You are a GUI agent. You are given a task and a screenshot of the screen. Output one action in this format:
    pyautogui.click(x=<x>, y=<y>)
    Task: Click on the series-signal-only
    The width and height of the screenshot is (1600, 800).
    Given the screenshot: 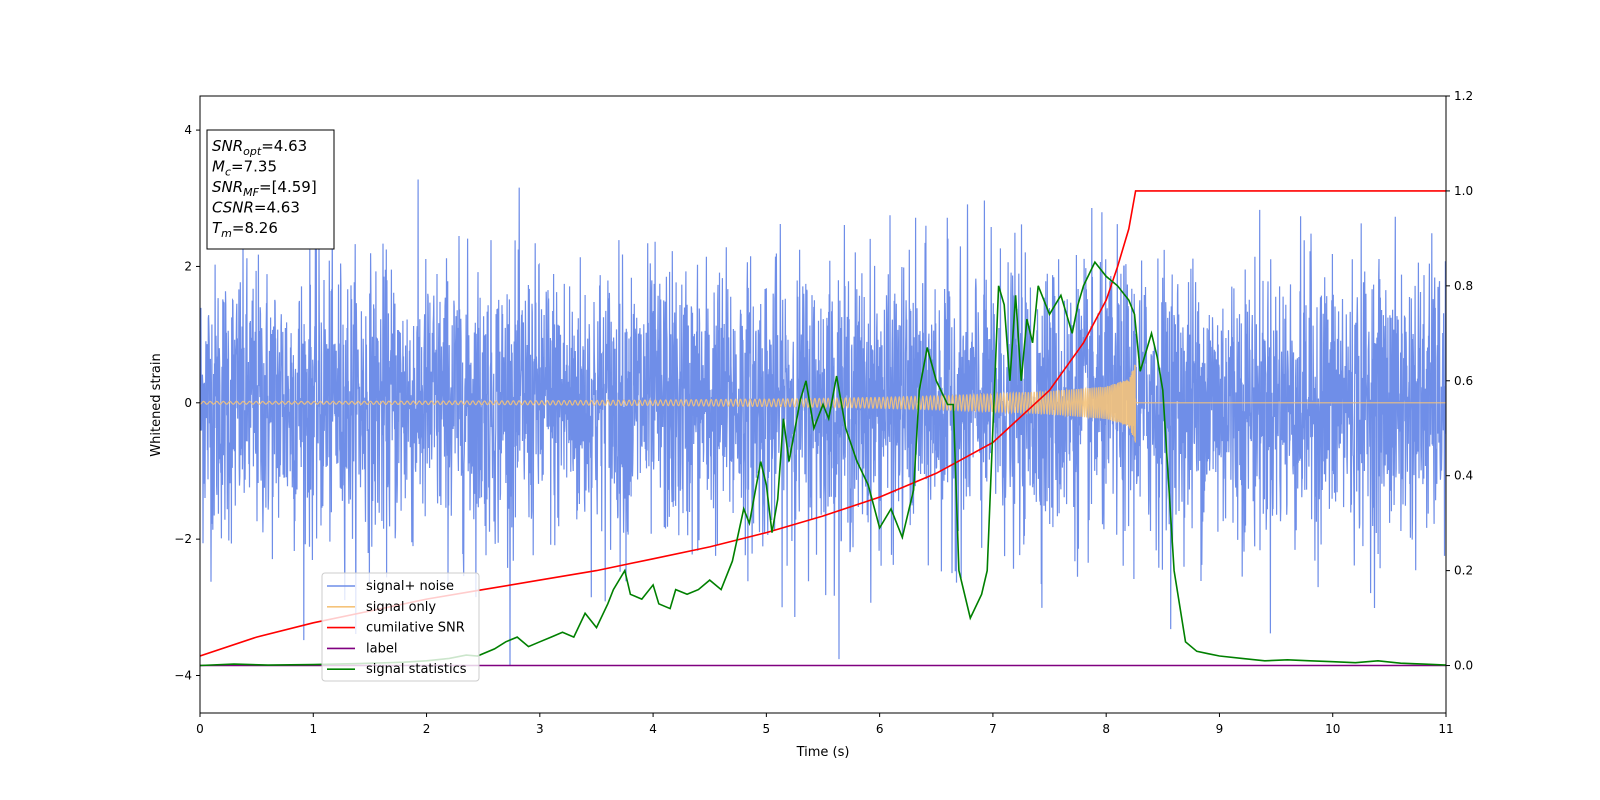 What is the action you would take?
    pyautogui.click(x=823, y=403)
    